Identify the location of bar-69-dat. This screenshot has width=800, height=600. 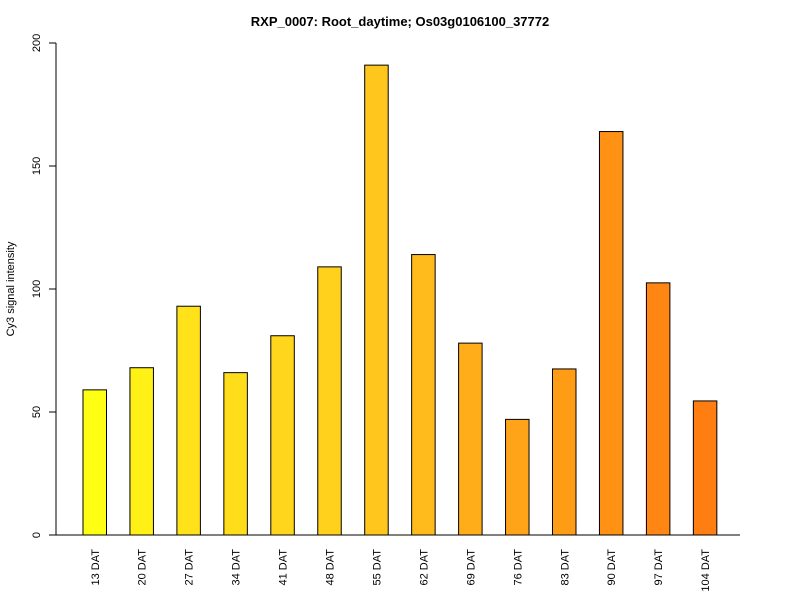
(470, 439).